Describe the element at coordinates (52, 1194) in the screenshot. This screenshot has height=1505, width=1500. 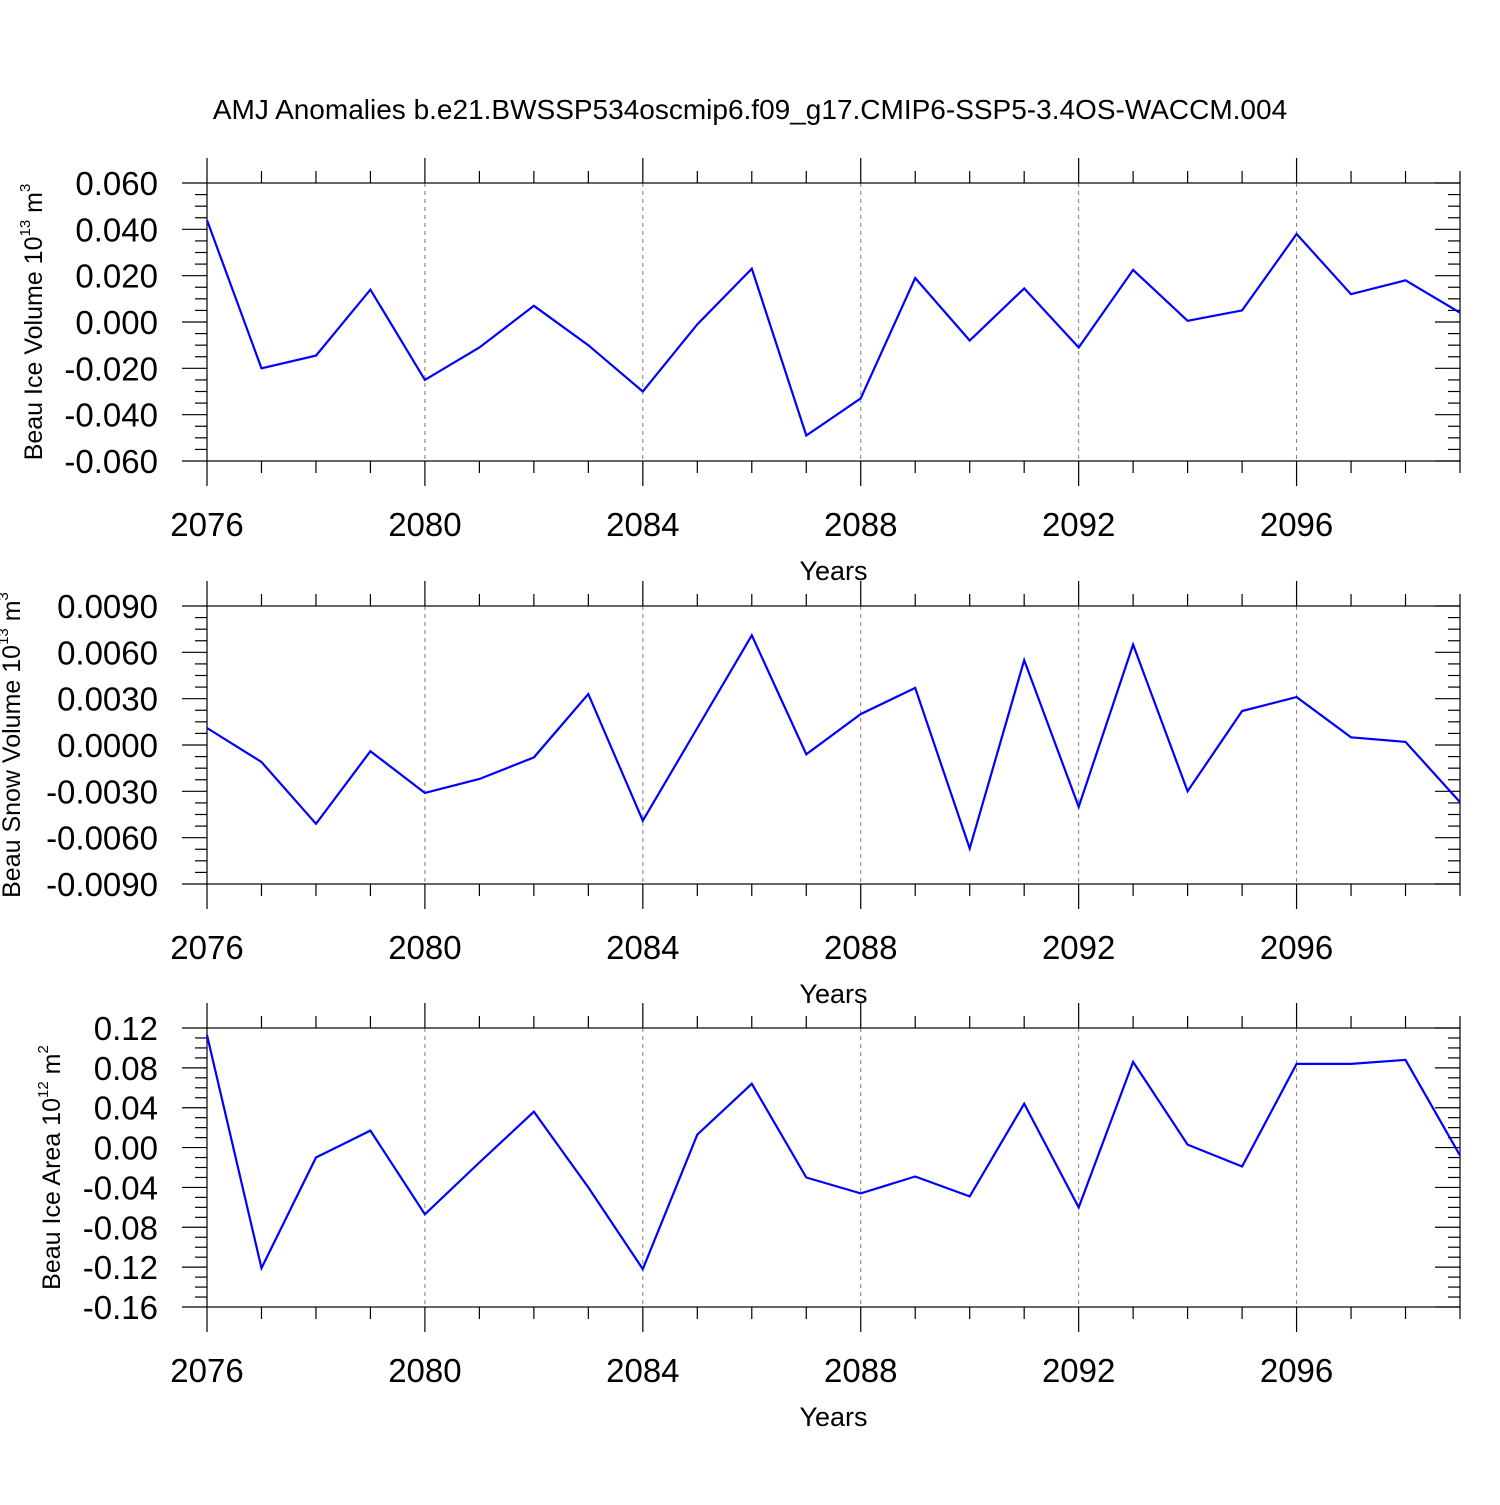
I see `y-axis-label-text: Beau Ice Area 10` at that location.